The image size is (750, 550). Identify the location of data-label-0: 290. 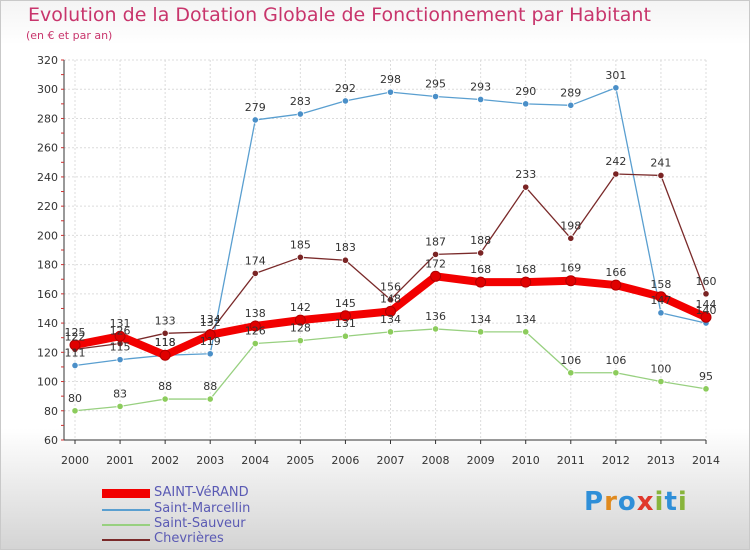
(525, 91).